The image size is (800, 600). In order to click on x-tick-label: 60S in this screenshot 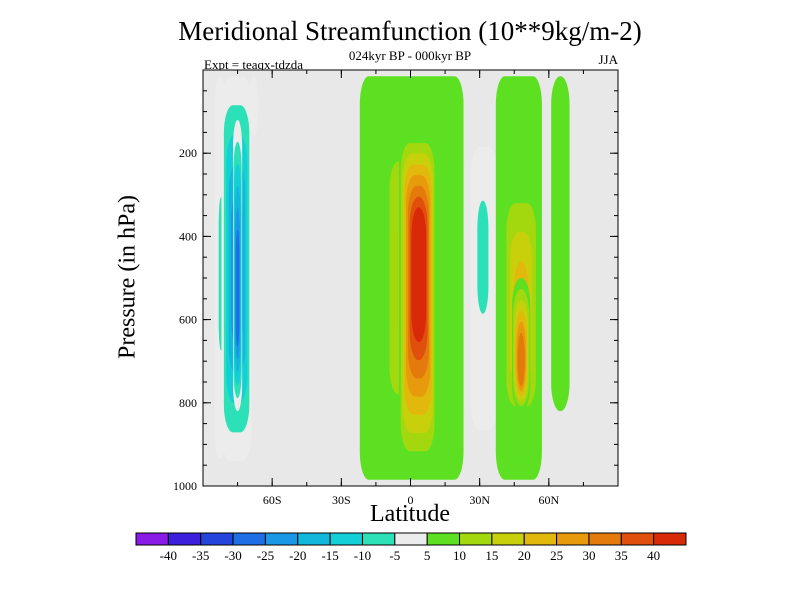, I will do `click(272, 500)`.